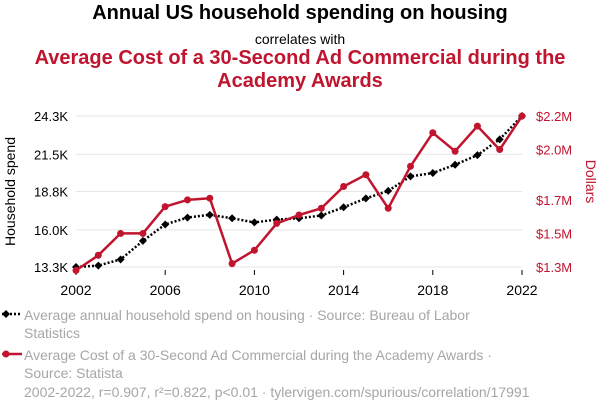 The width and height of the screenshot is (600, 414). What do you see at coordinates (75, 290) in the screenshot?
I see `x-tick-label: 2002` at bounding box center [75, 290].